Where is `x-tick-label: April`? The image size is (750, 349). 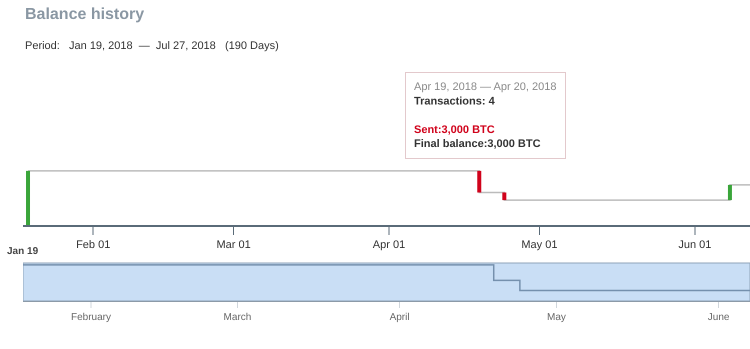
x-tick-label: April is located at coordinates (400, 317).